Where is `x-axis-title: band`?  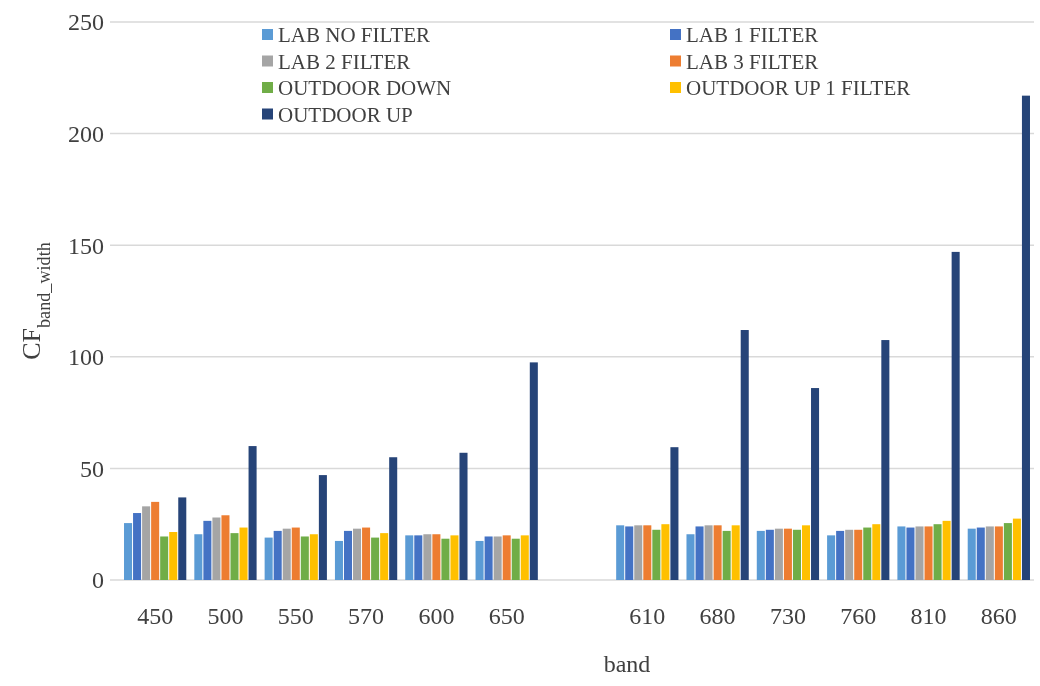
x-axis-title: band is located at coordinates (627, 664).